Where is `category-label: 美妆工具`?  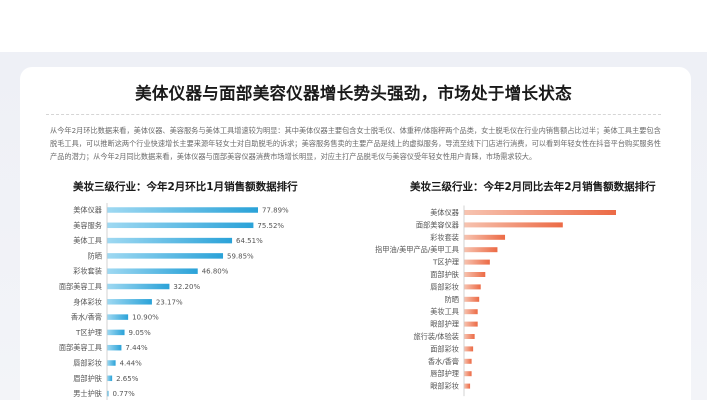 category-label: 美妆工具 is located at coordinates (444, 311).